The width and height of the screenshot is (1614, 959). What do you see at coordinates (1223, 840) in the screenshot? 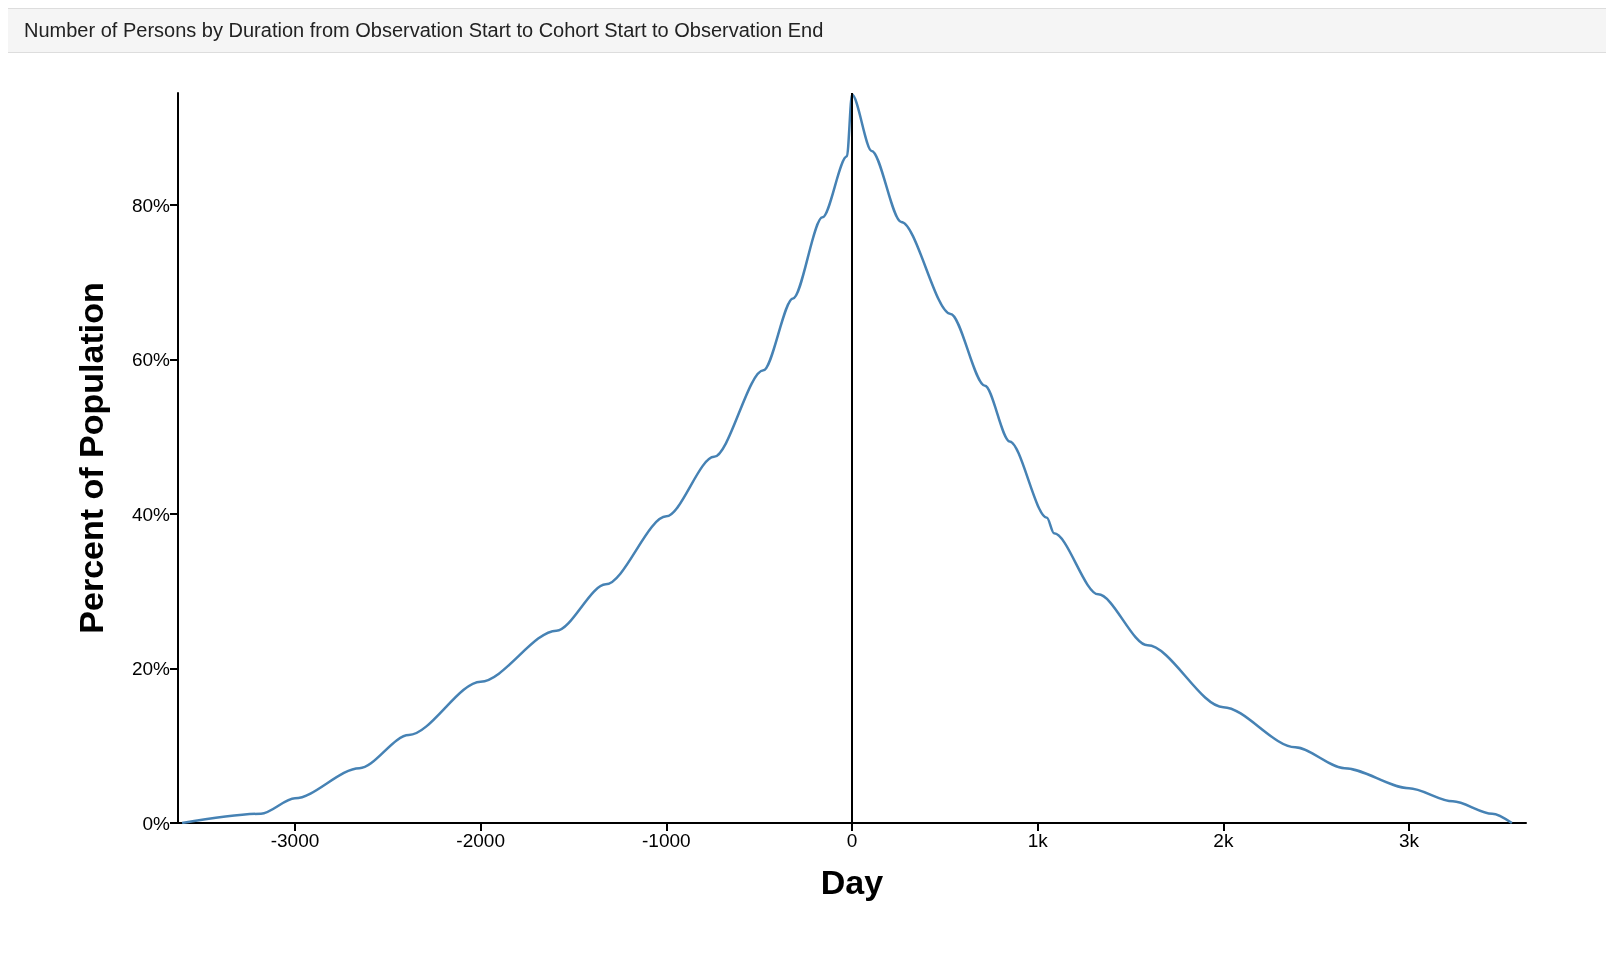
I see `x-tick-label: 2k` at bounding box center [1223, 840].